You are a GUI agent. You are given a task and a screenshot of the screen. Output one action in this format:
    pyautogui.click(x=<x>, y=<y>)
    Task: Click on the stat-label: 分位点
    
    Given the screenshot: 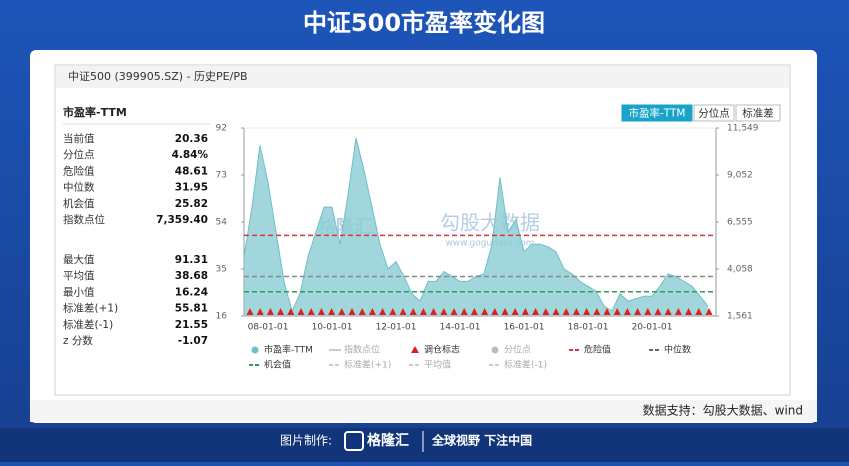 What is the action you would take?
    pyautogui.click(x=79, y=154)
    